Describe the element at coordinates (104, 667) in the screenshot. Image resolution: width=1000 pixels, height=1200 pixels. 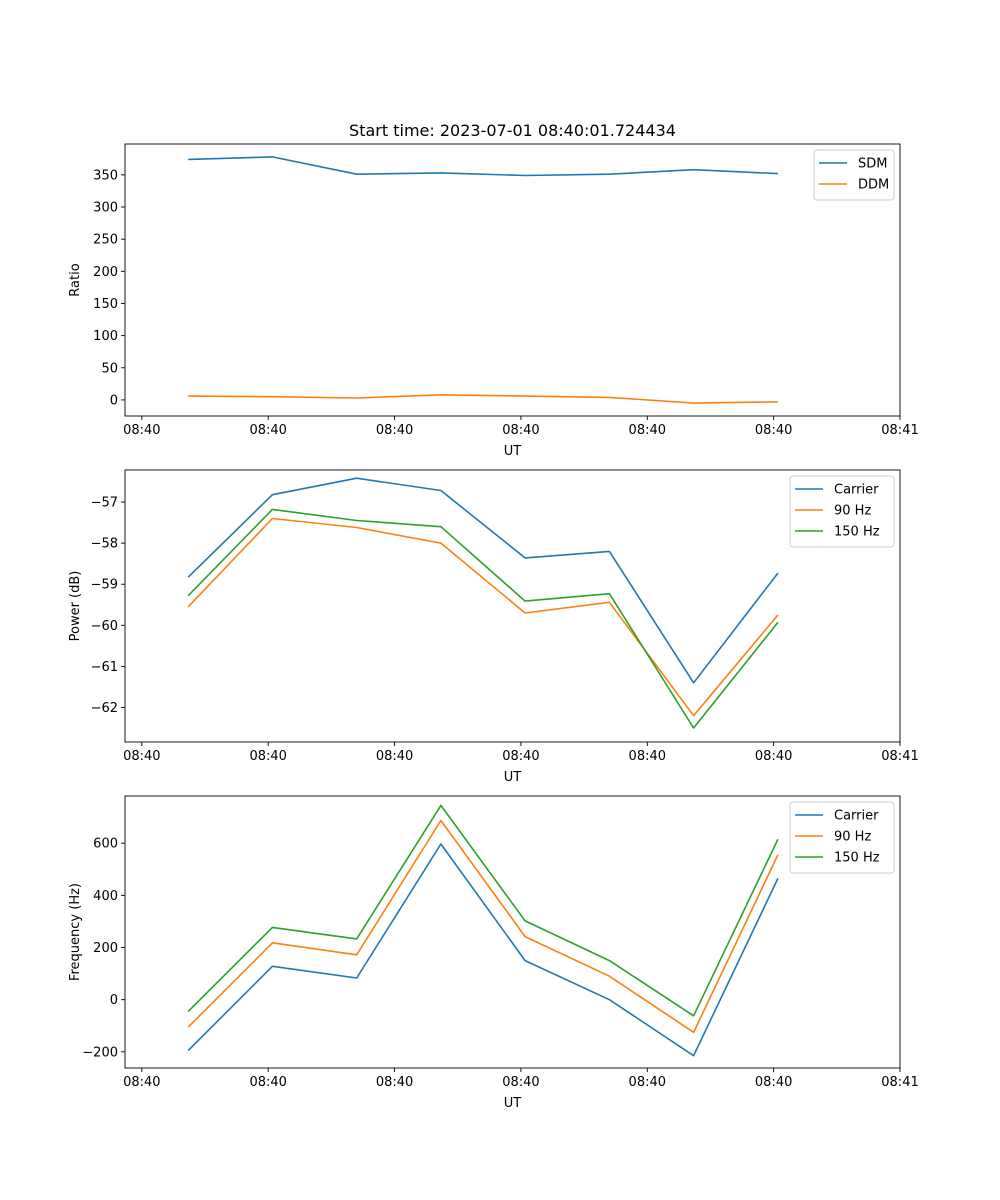
I see `y-tick-label: −61` at that location.